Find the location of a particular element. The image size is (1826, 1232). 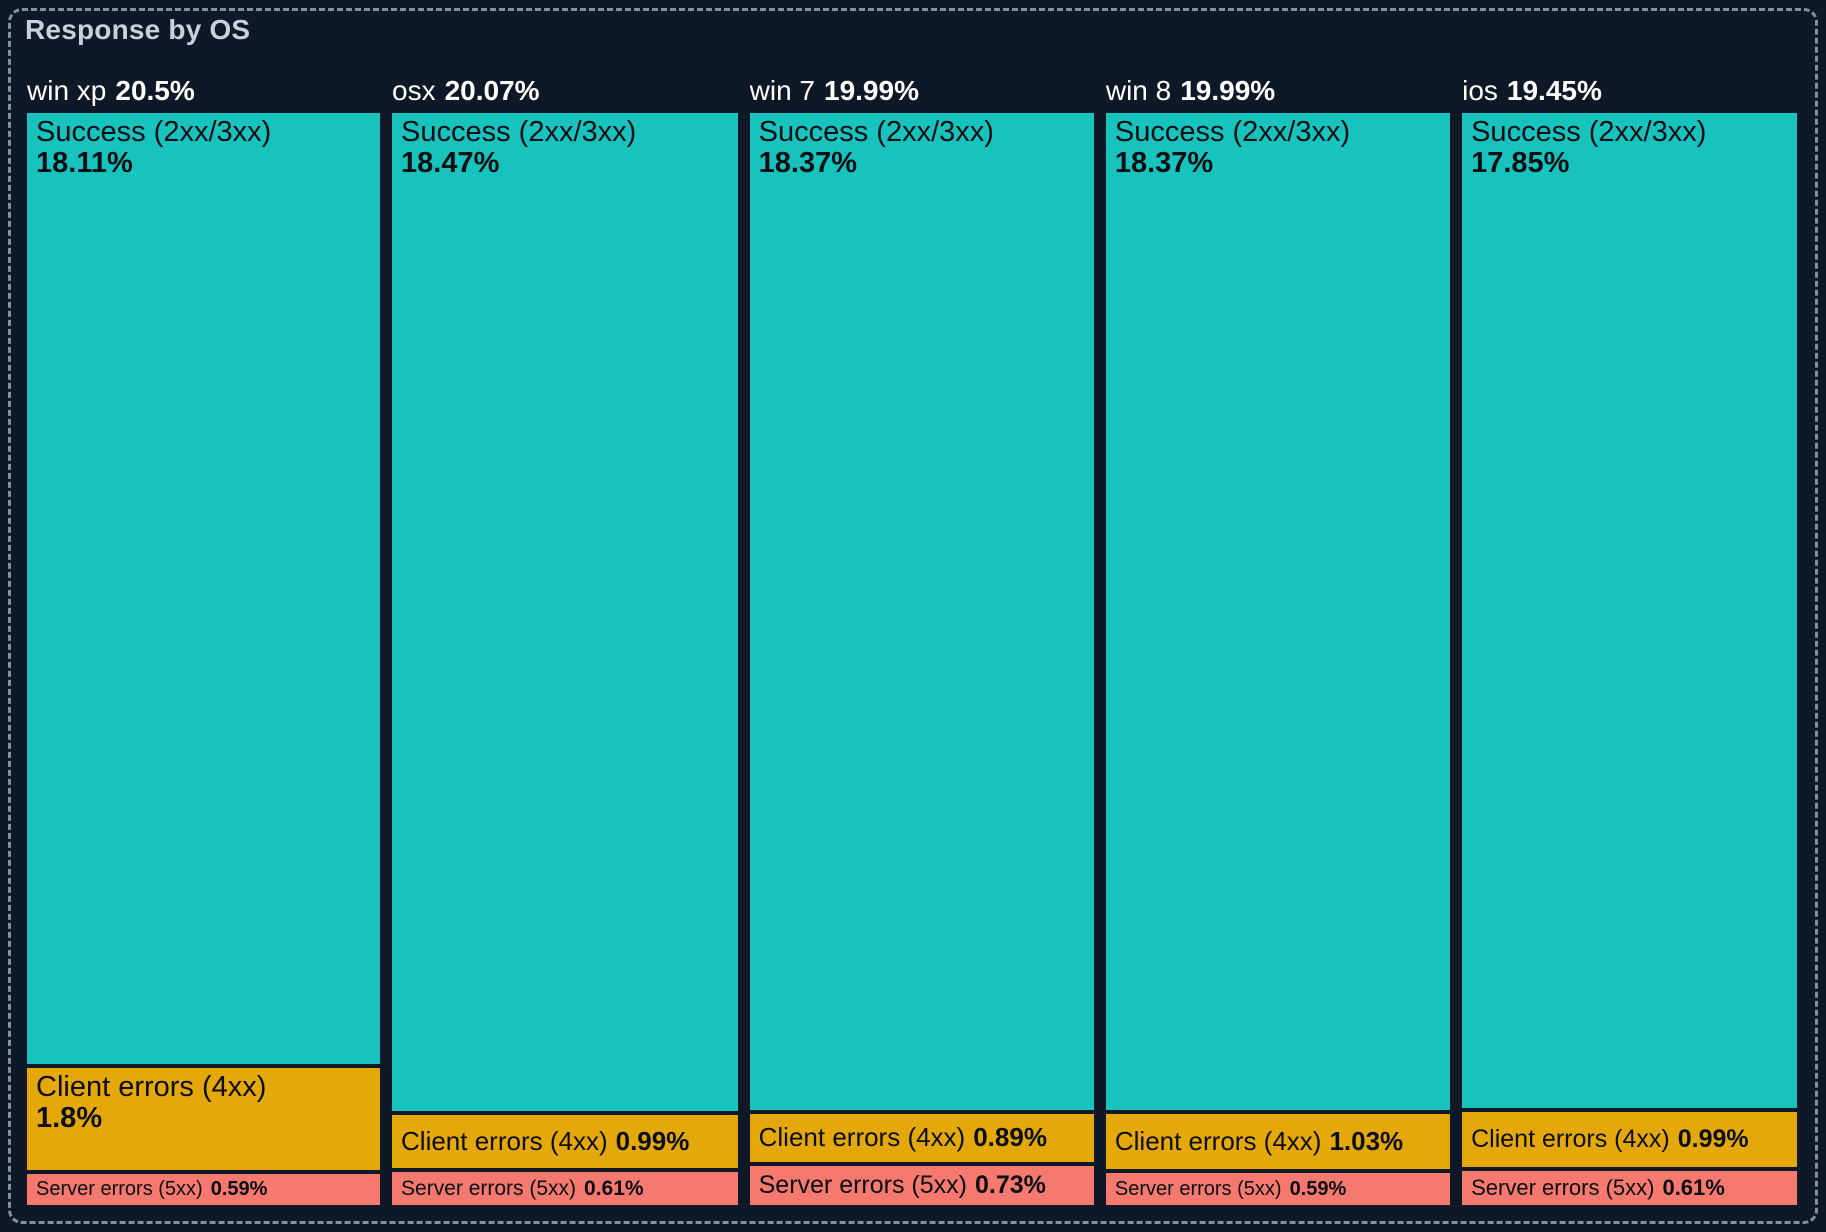

block-percent: 1.8% is located at coordinates (69, 1118).